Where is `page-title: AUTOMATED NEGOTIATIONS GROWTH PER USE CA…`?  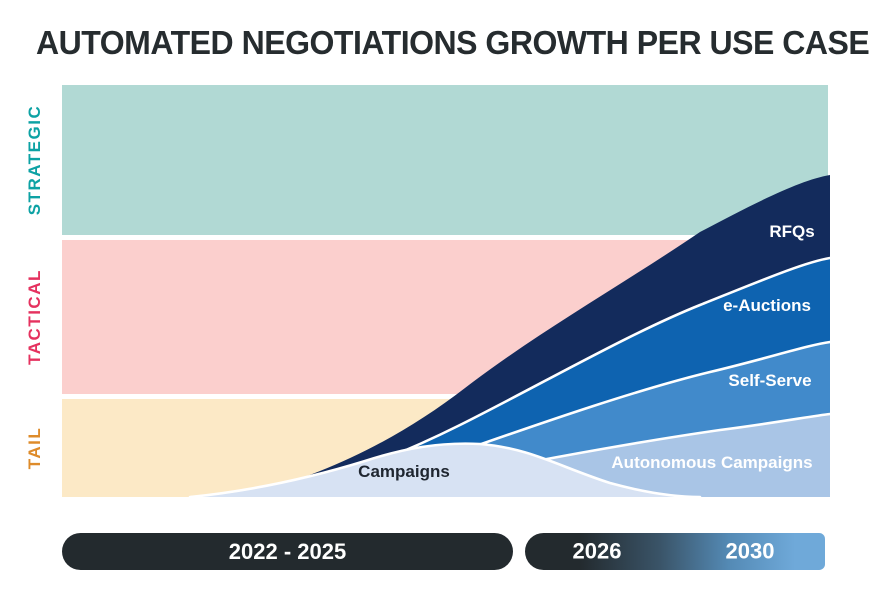
page-title: AUTOMATED NEGOTIATIONS GROWTH PER USE CA… is located at coordinates (453, 42).